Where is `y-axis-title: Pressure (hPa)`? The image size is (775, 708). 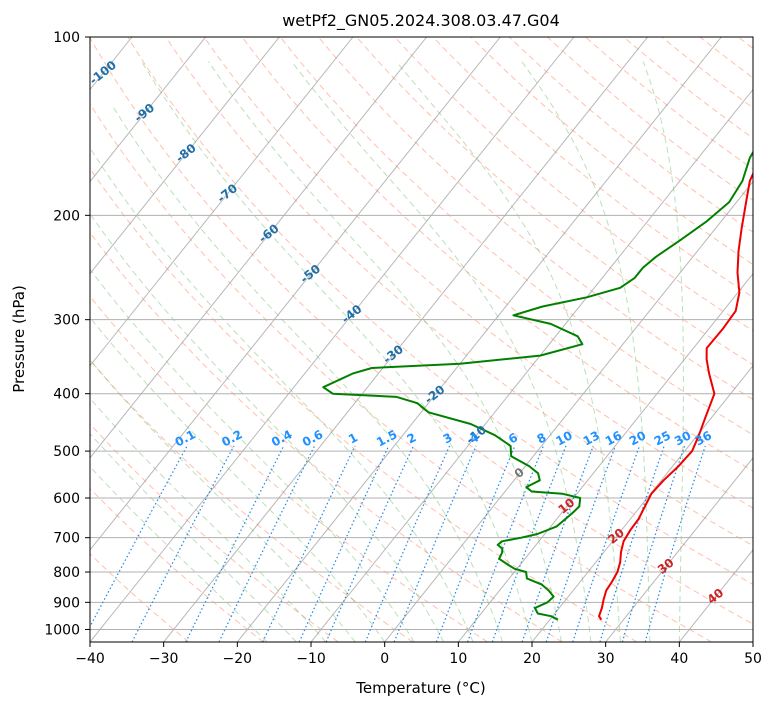 y-axis-title: Pressure (hPa) is located at coordinates (19, 339).